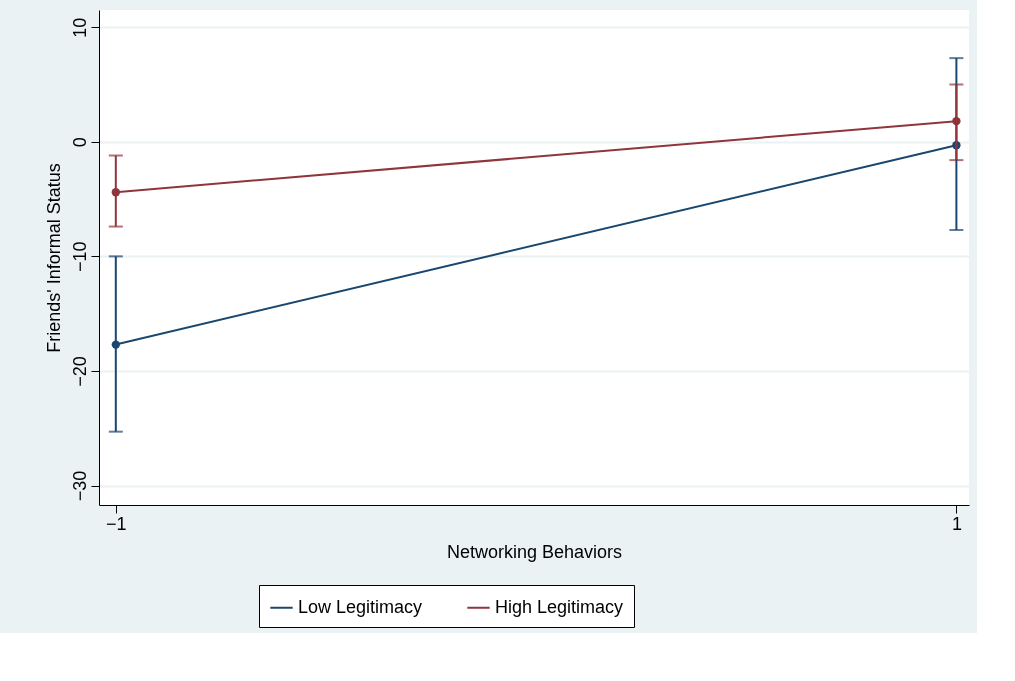  I want to click on y-tick-label: 10, so click(79, 27).